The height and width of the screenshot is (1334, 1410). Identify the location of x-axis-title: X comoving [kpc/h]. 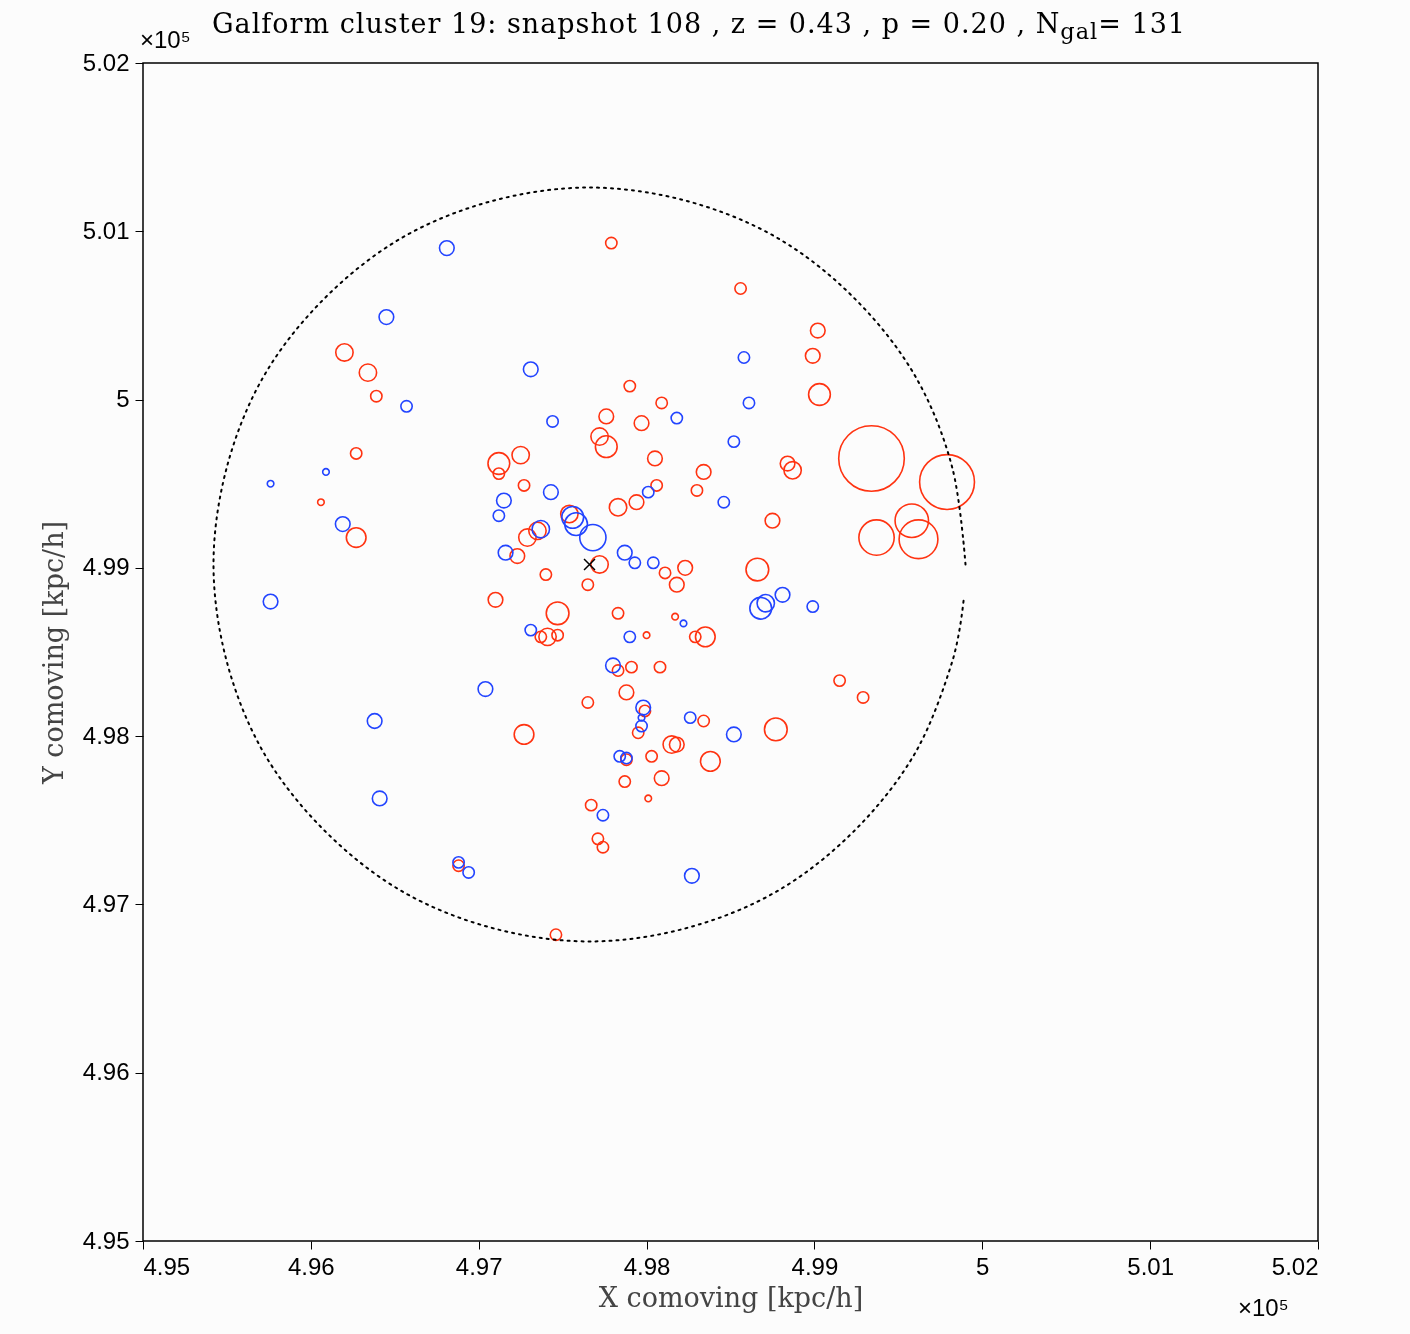
(731, 1297).